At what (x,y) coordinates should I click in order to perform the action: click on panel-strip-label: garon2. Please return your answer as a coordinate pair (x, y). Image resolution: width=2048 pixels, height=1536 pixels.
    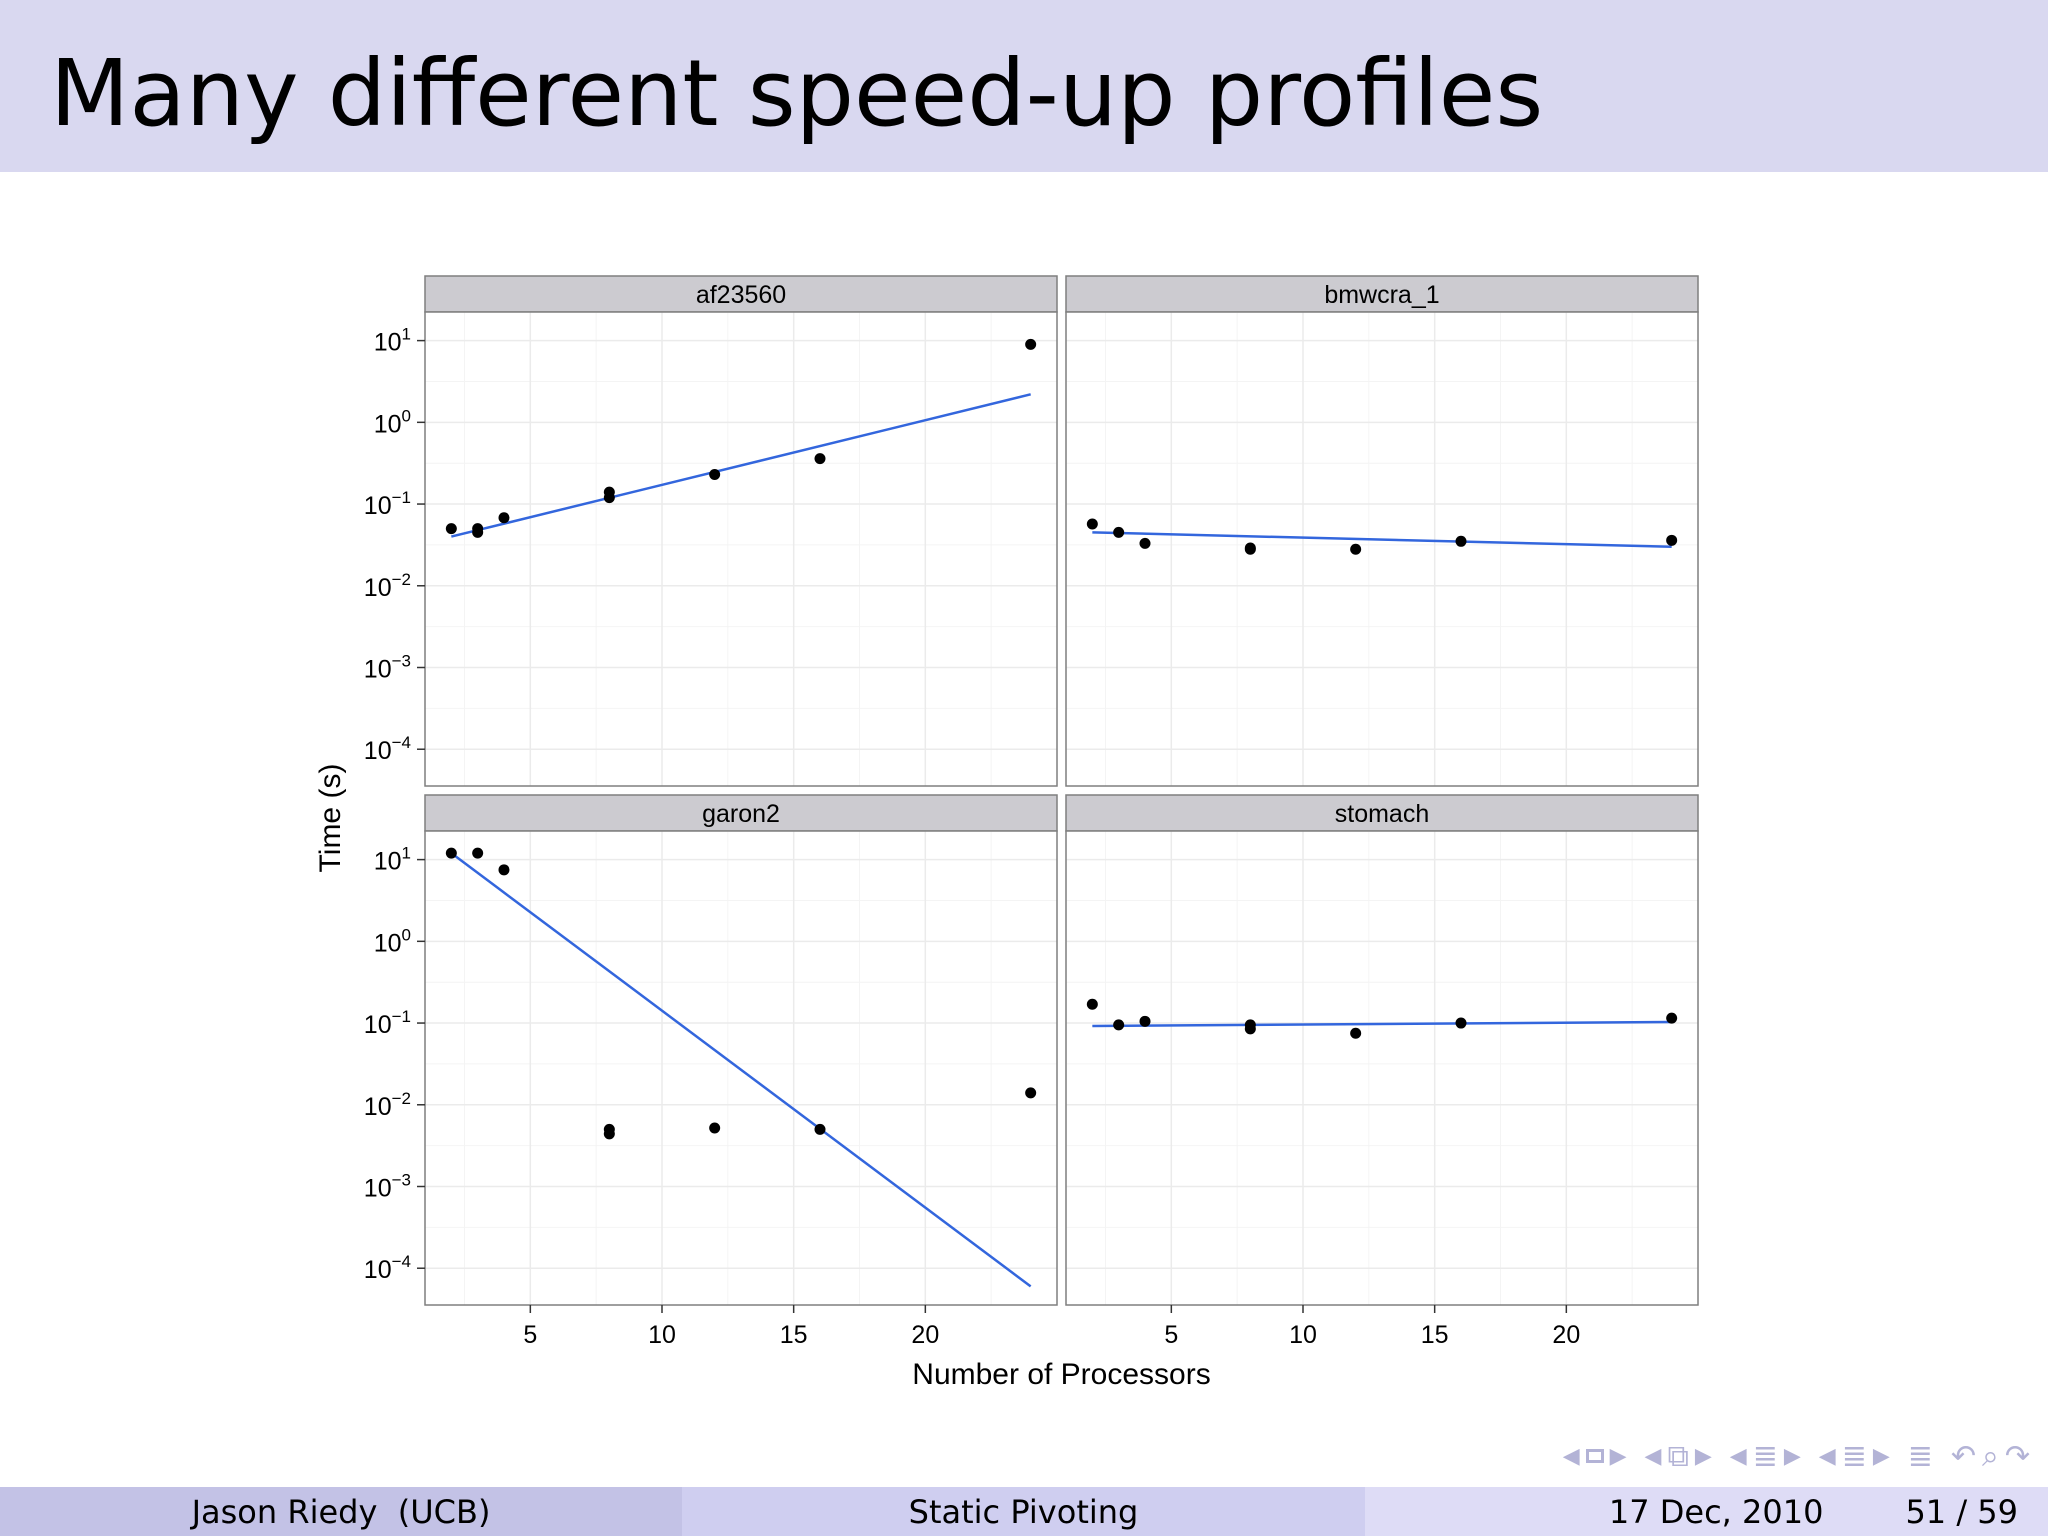
    Looking at the image, I should click on (741, 814).